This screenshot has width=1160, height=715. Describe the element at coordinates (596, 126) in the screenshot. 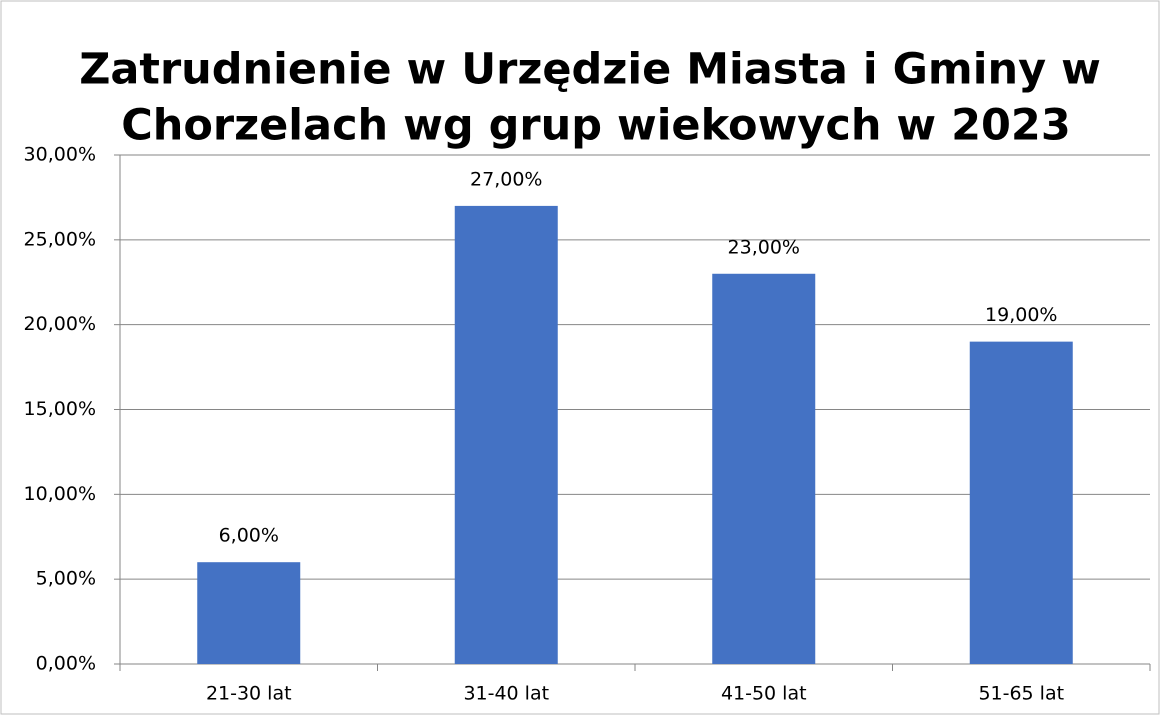

I see `chart-title: Chorzelach wg grup wiekowych w 2023` at that location.